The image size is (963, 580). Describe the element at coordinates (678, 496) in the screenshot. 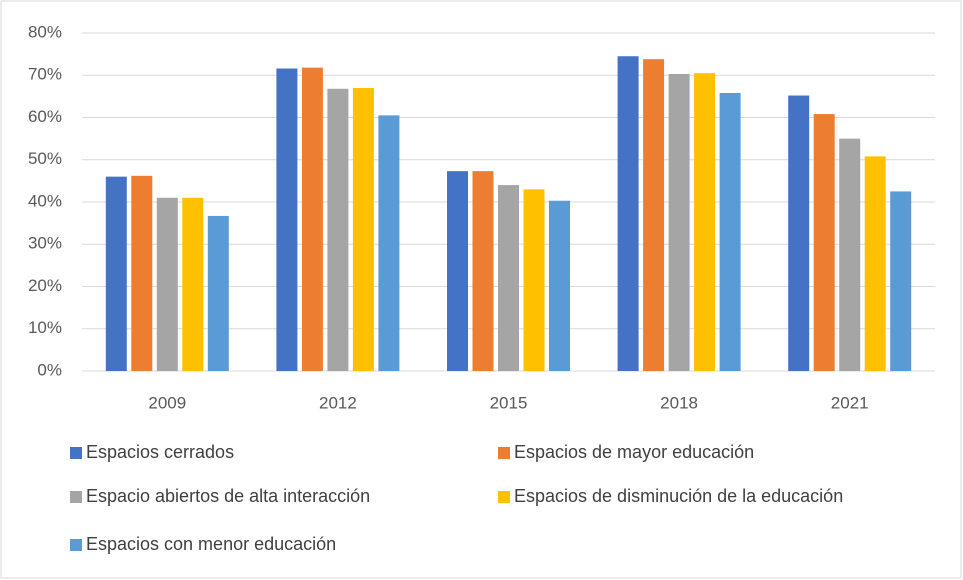

I see `legend-label: Espacios de disminución de la educación` at that location.